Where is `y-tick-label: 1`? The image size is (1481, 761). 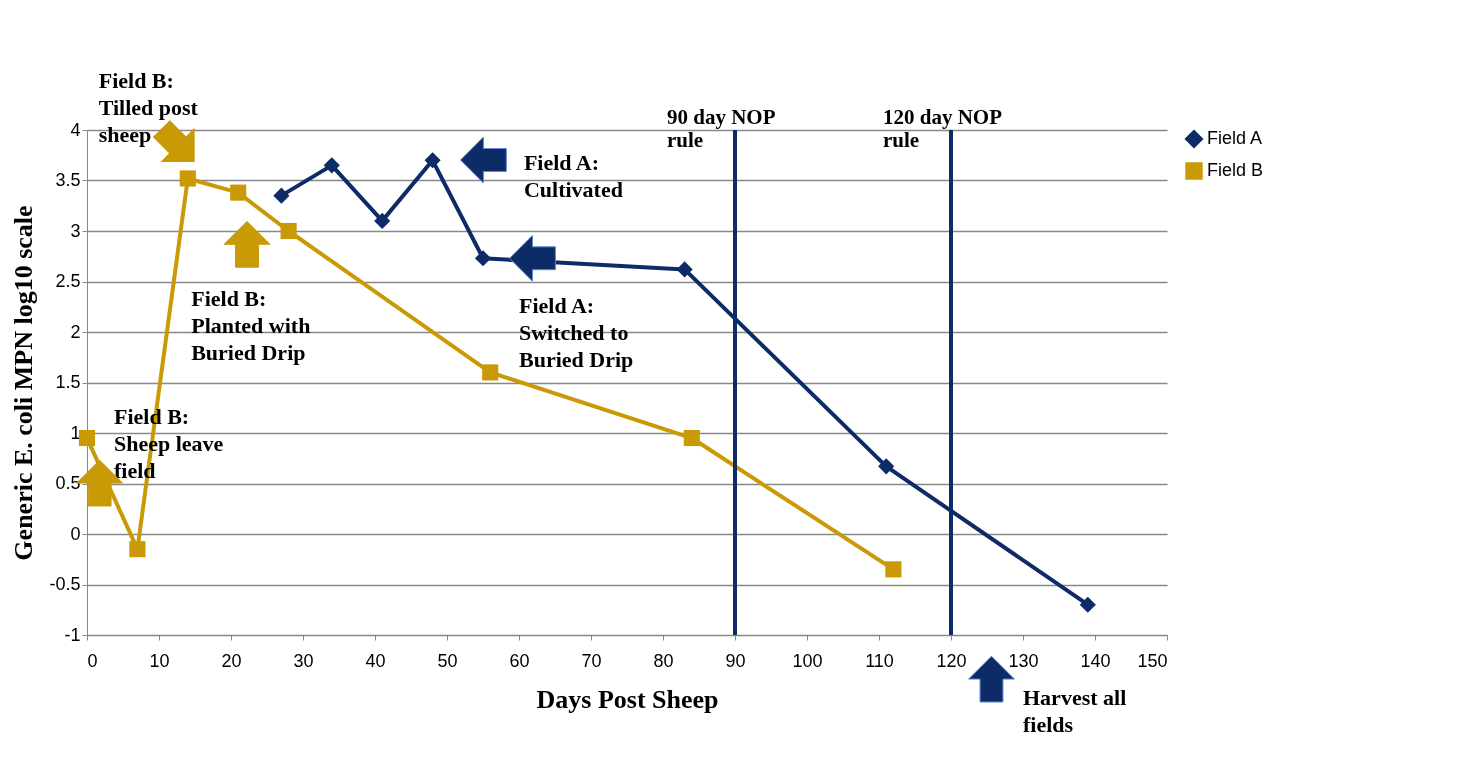
y-tick-label: 1 is located at coordinates (75, 432).